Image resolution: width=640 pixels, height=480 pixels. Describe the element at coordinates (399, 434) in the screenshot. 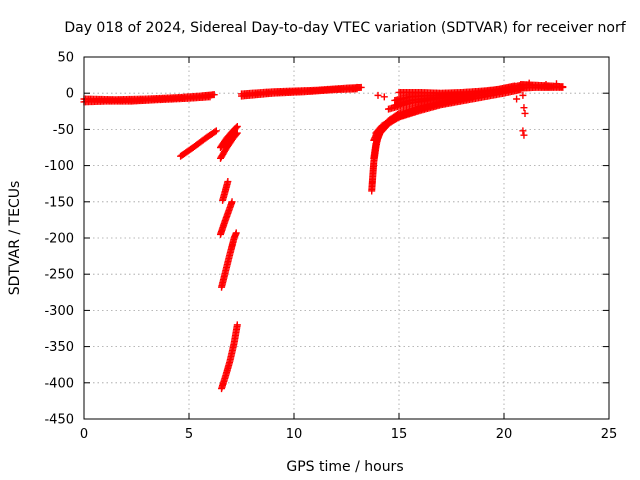

I see `x-tick-label: 15` at that location.